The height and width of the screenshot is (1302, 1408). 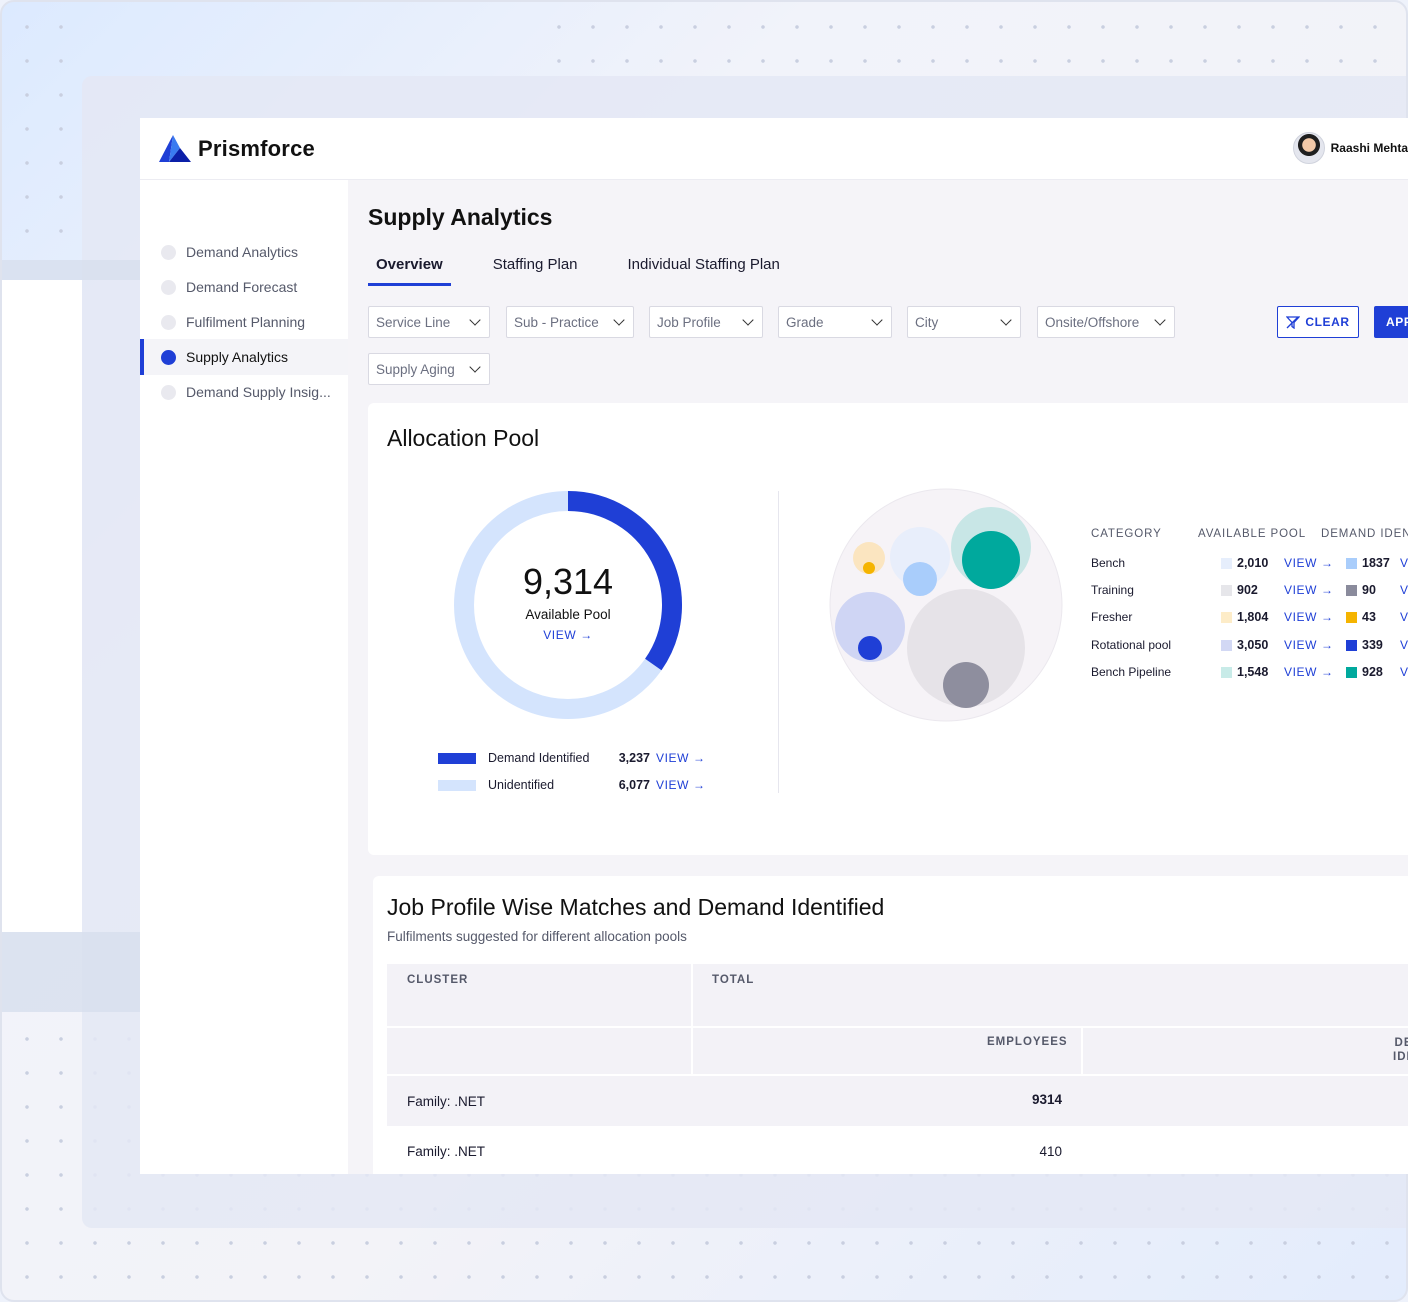 What do you see at coordinates (774, 149) in the screenshot?
I see `top-bar: Prismforce Raashi Mehta` at bounding box center [774, 149].